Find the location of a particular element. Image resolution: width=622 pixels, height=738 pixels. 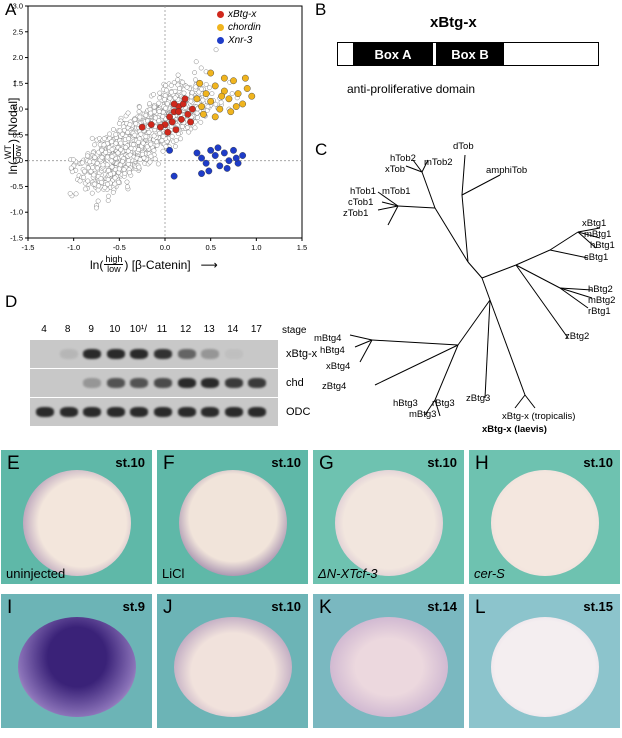

y-tick-label: -1.0 is located at coordinates (16, 212).